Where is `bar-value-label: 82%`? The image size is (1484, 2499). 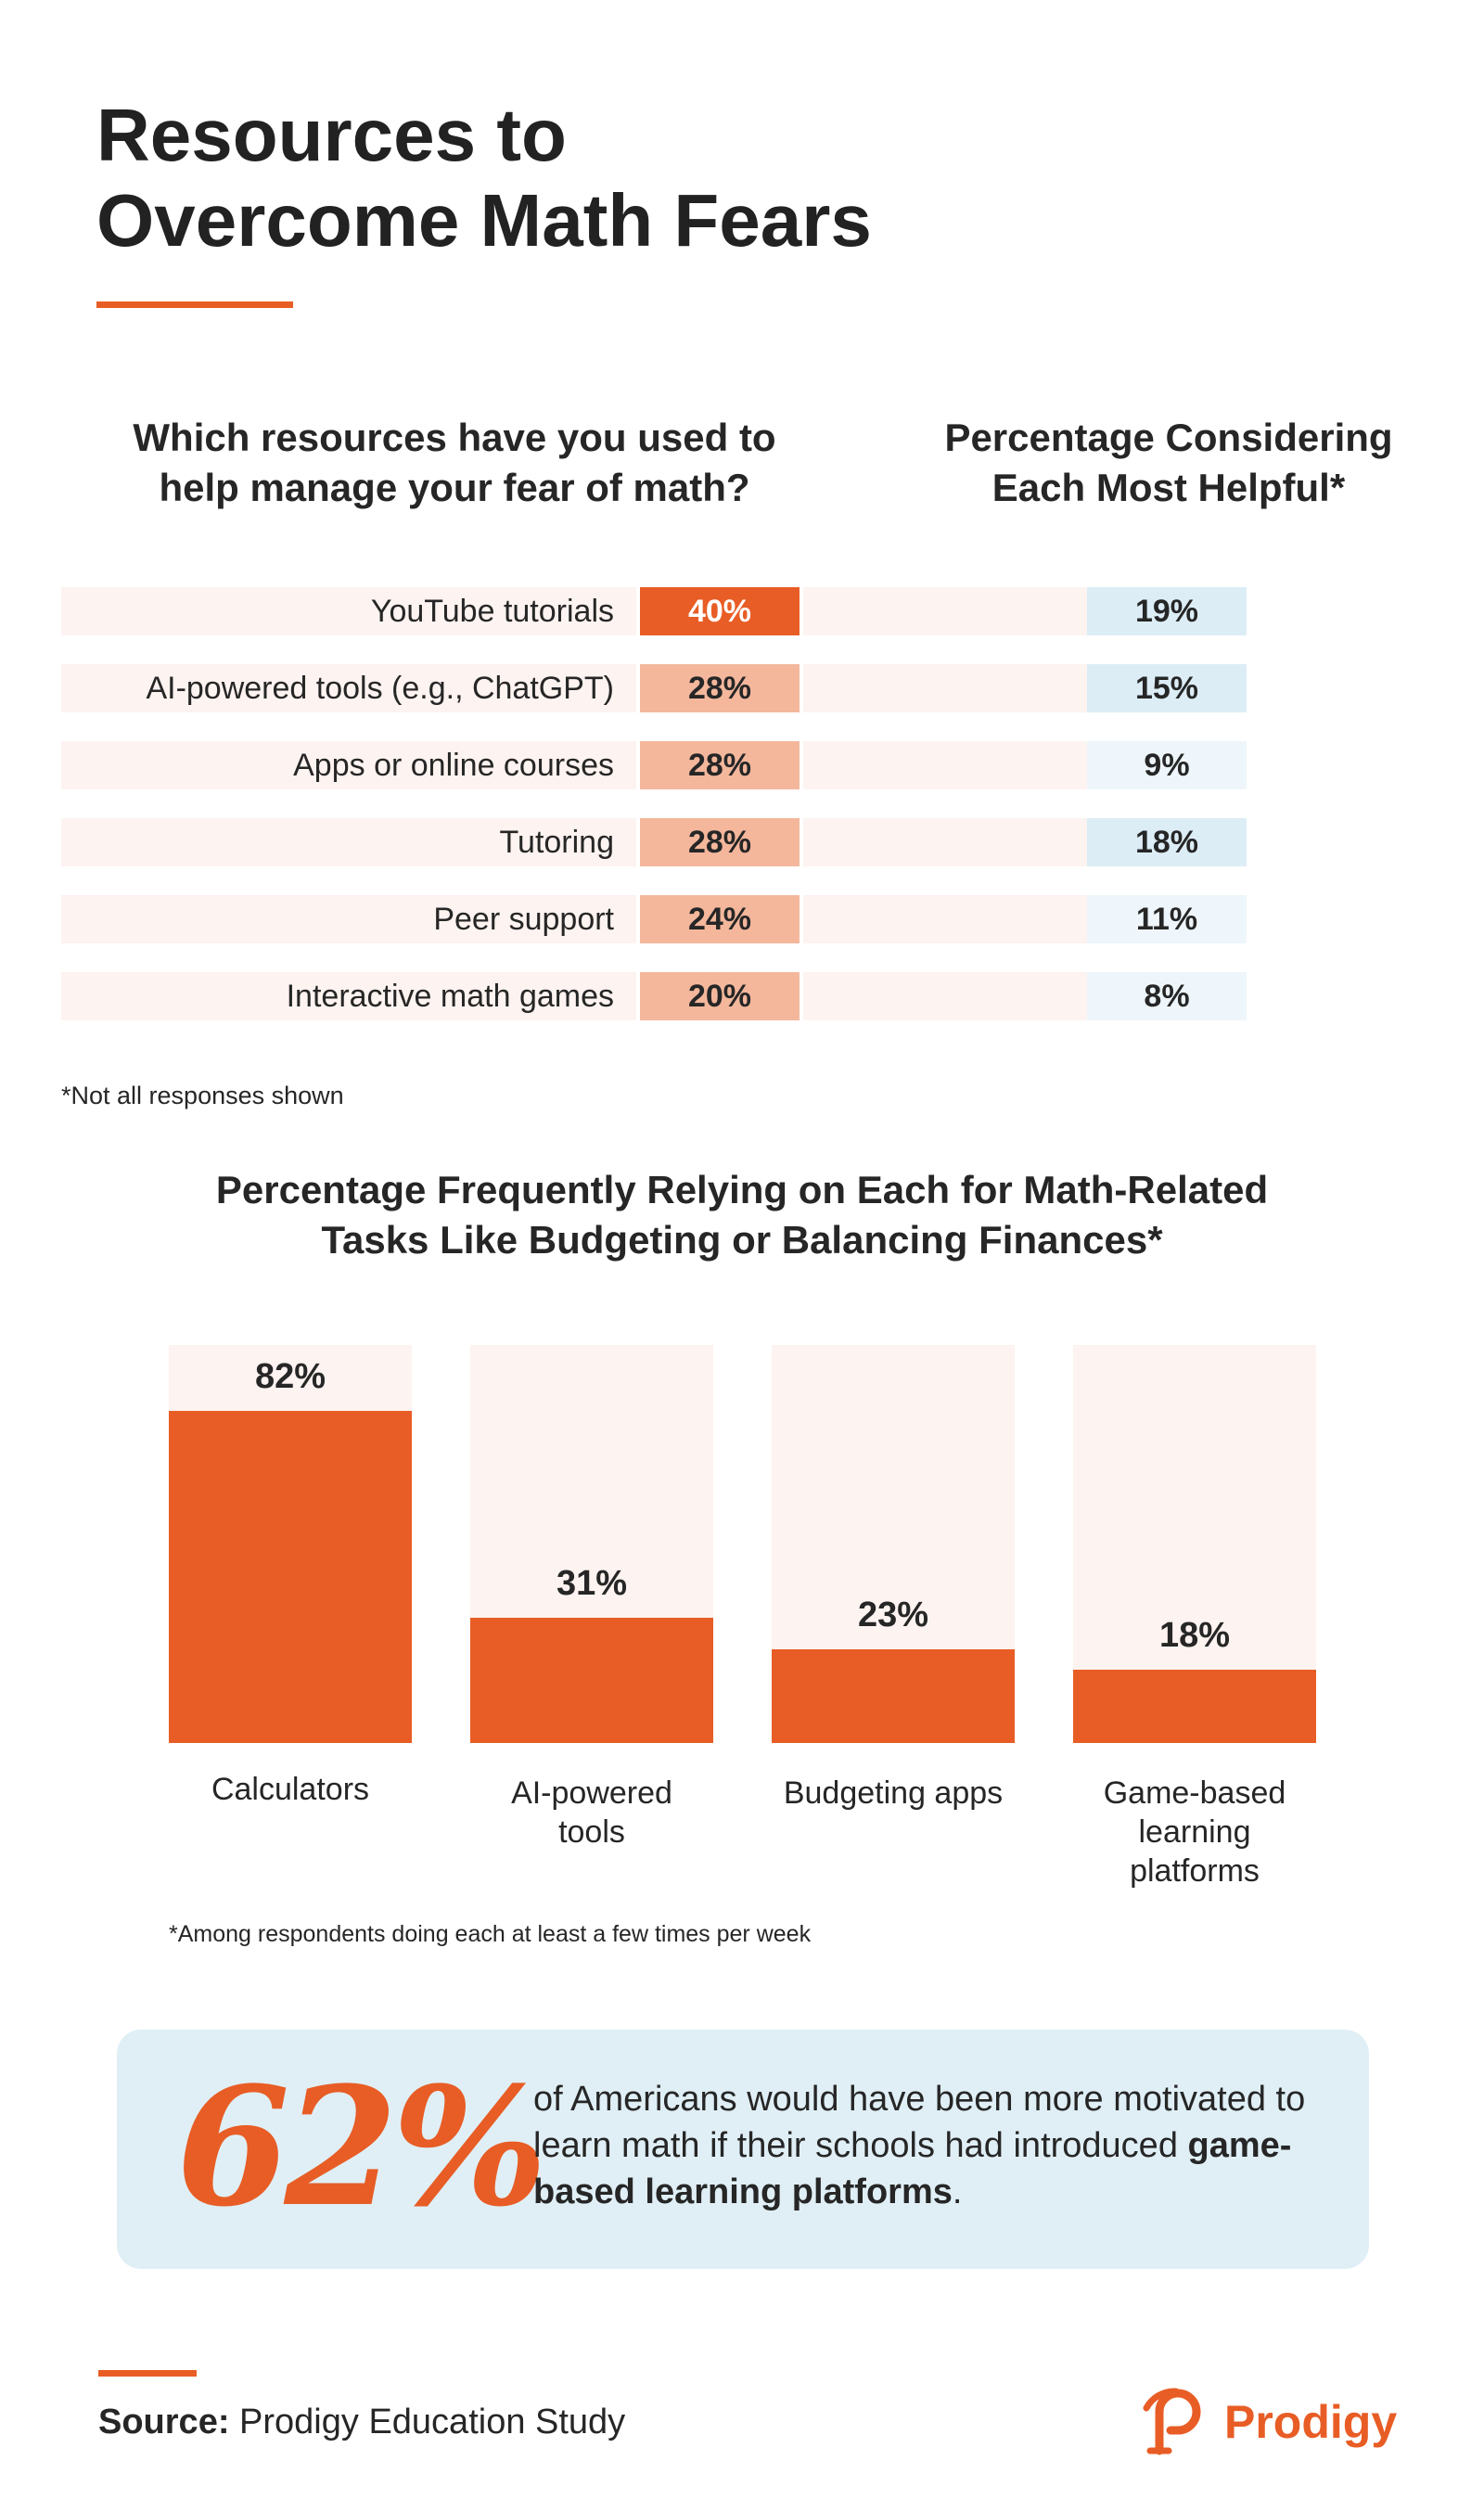
bar-value-label: 82% is located at coordinates (290, 1376).